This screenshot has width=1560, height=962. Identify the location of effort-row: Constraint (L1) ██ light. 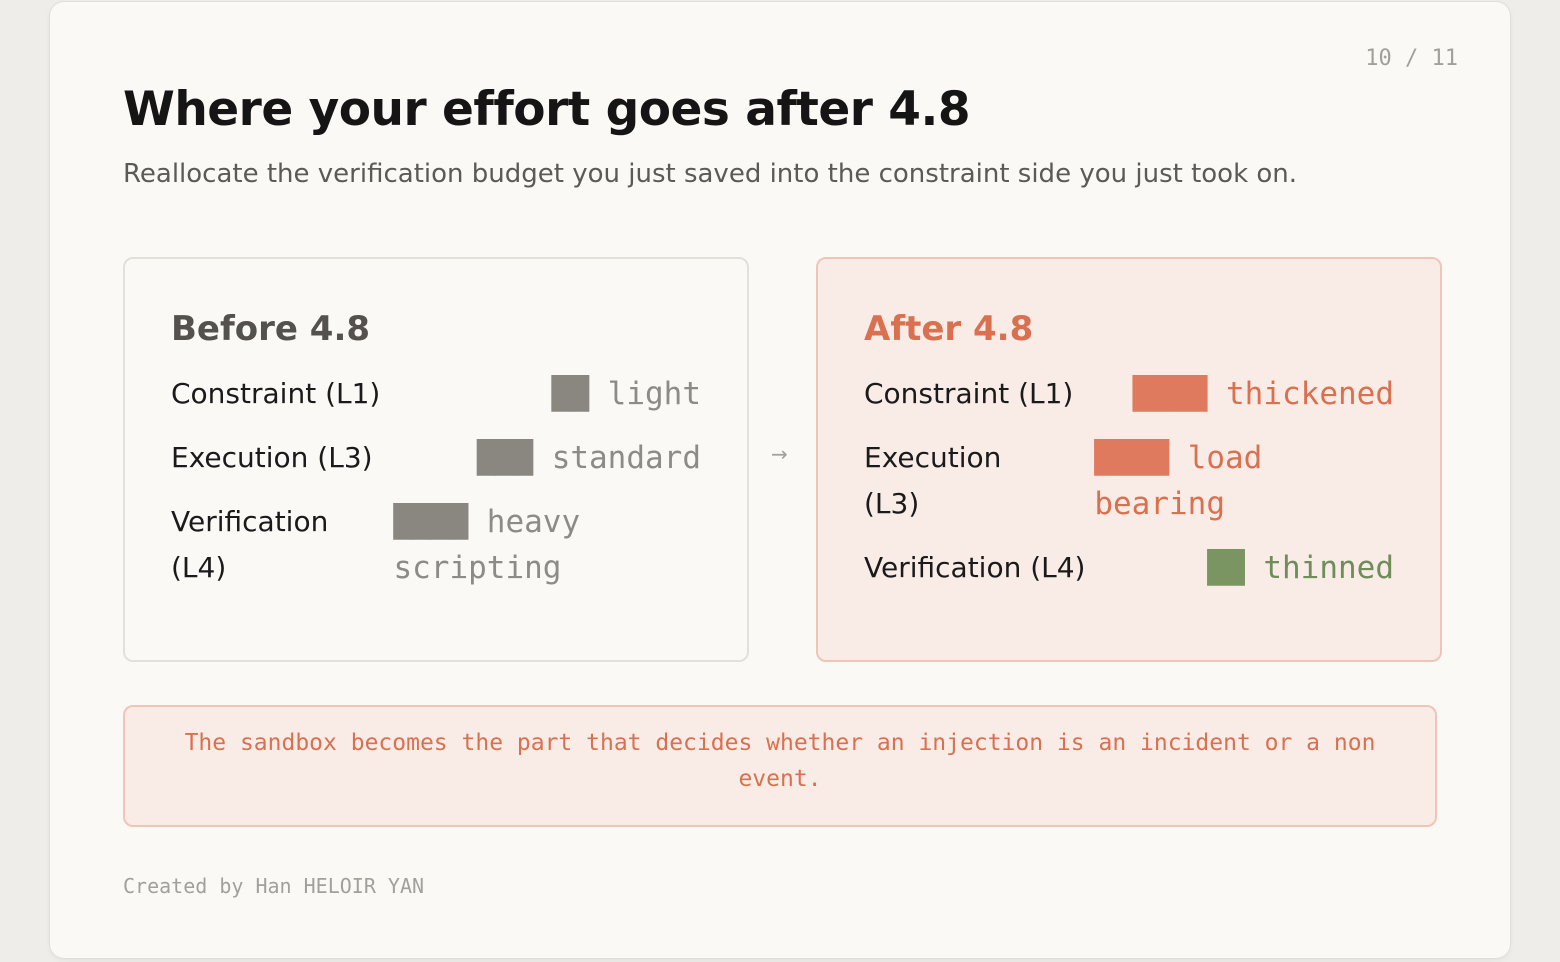
(436, 394).